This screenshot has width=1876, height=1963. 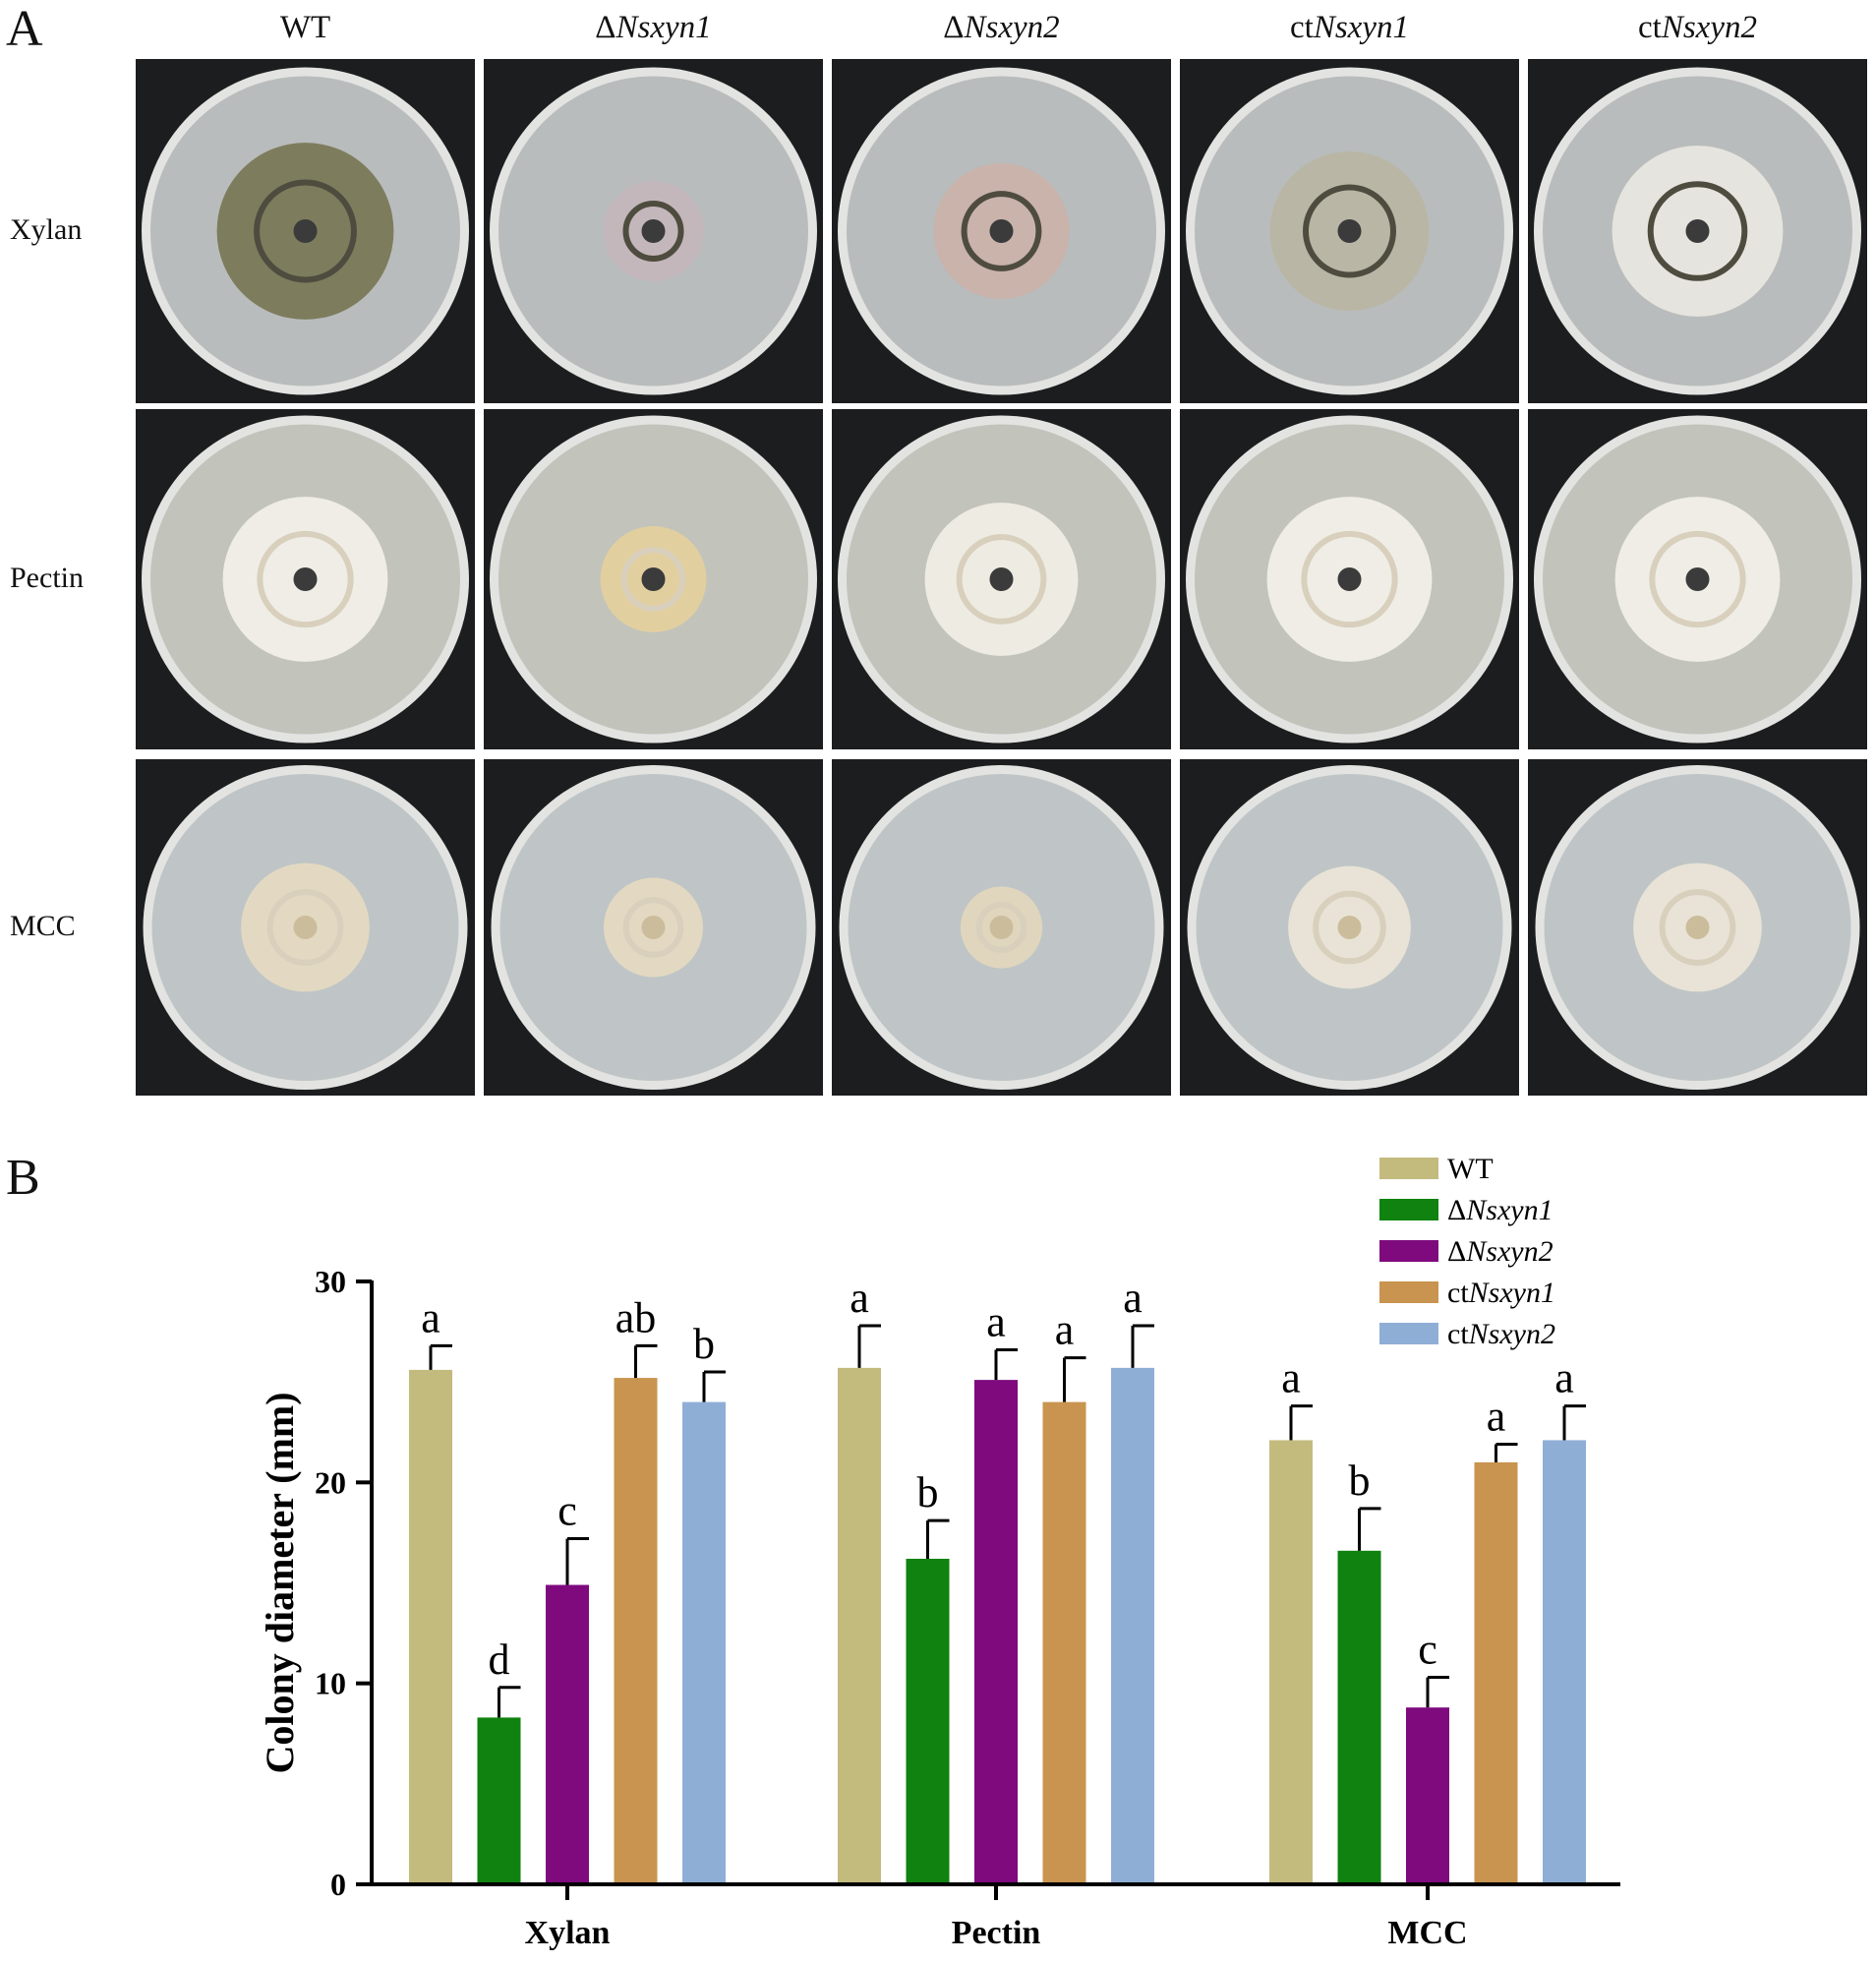 I want to click on legend-label: WT, so click(x=1471, y=1169).